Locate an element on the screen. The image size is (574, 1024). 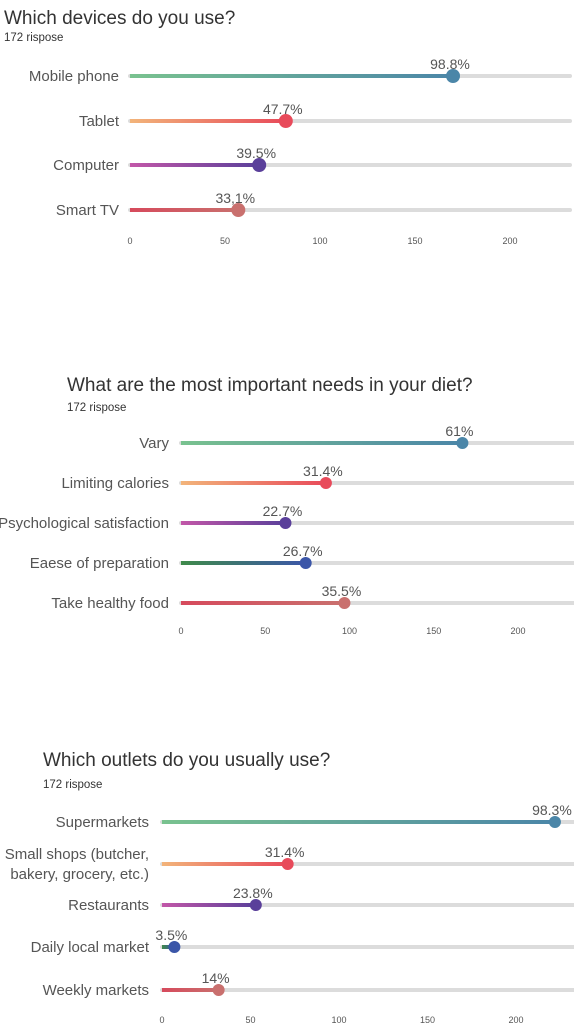
category-label: Weekly markets is located at coordinates (96, 990).